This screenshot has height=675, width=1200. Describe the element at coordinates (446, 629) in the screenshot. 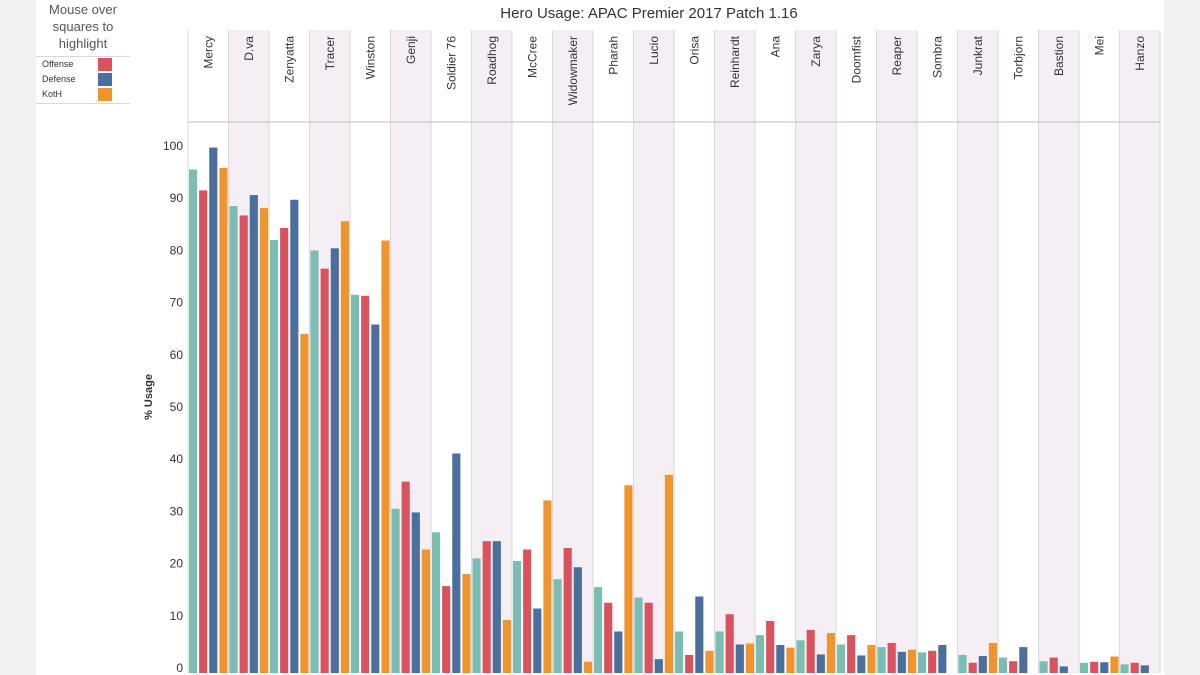

I see `bar-soldier-76-offense` at that location.